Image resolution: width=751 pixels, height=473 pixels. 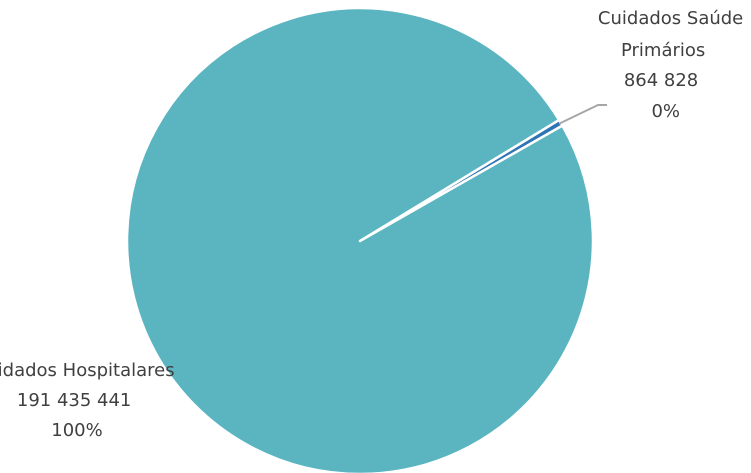 I want to click on slice-label-primarios-value: 864 828, so click(x=661, y=80).